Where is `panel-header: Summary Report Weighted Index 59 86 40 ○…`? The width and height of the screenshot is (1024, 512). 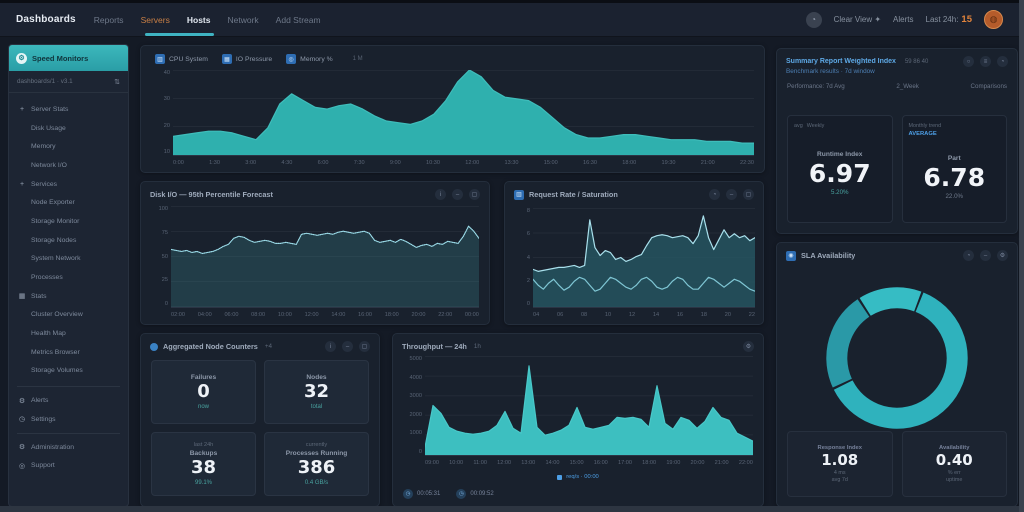 panel-header: Summary Report Weighted Index 59 86 40 ○… is located at coordinates (897, 59).